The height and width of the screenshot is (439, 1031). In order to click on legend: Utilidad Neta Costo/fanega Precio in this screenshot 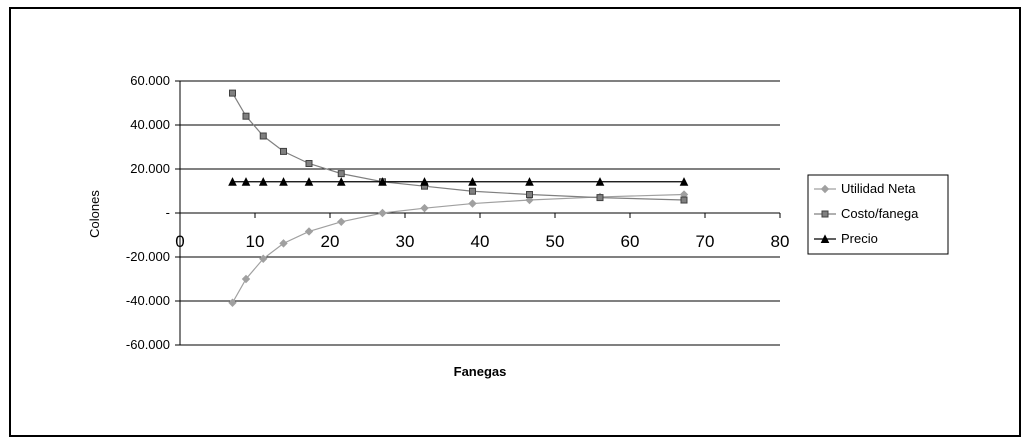, I will do `click(878, 214)`.